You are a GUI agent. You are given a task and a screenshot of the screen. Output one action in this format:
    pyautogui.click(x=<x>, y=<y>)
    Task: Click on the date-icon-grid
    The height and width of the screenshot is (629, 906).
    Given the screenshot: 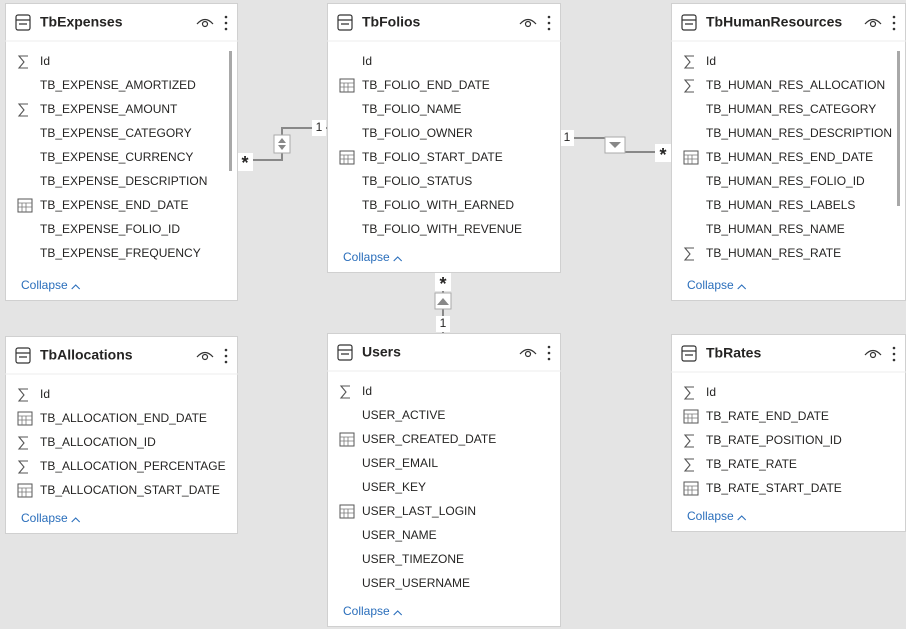 What is the action you would take?
    pyautogui.click(x=347, y=87)
    